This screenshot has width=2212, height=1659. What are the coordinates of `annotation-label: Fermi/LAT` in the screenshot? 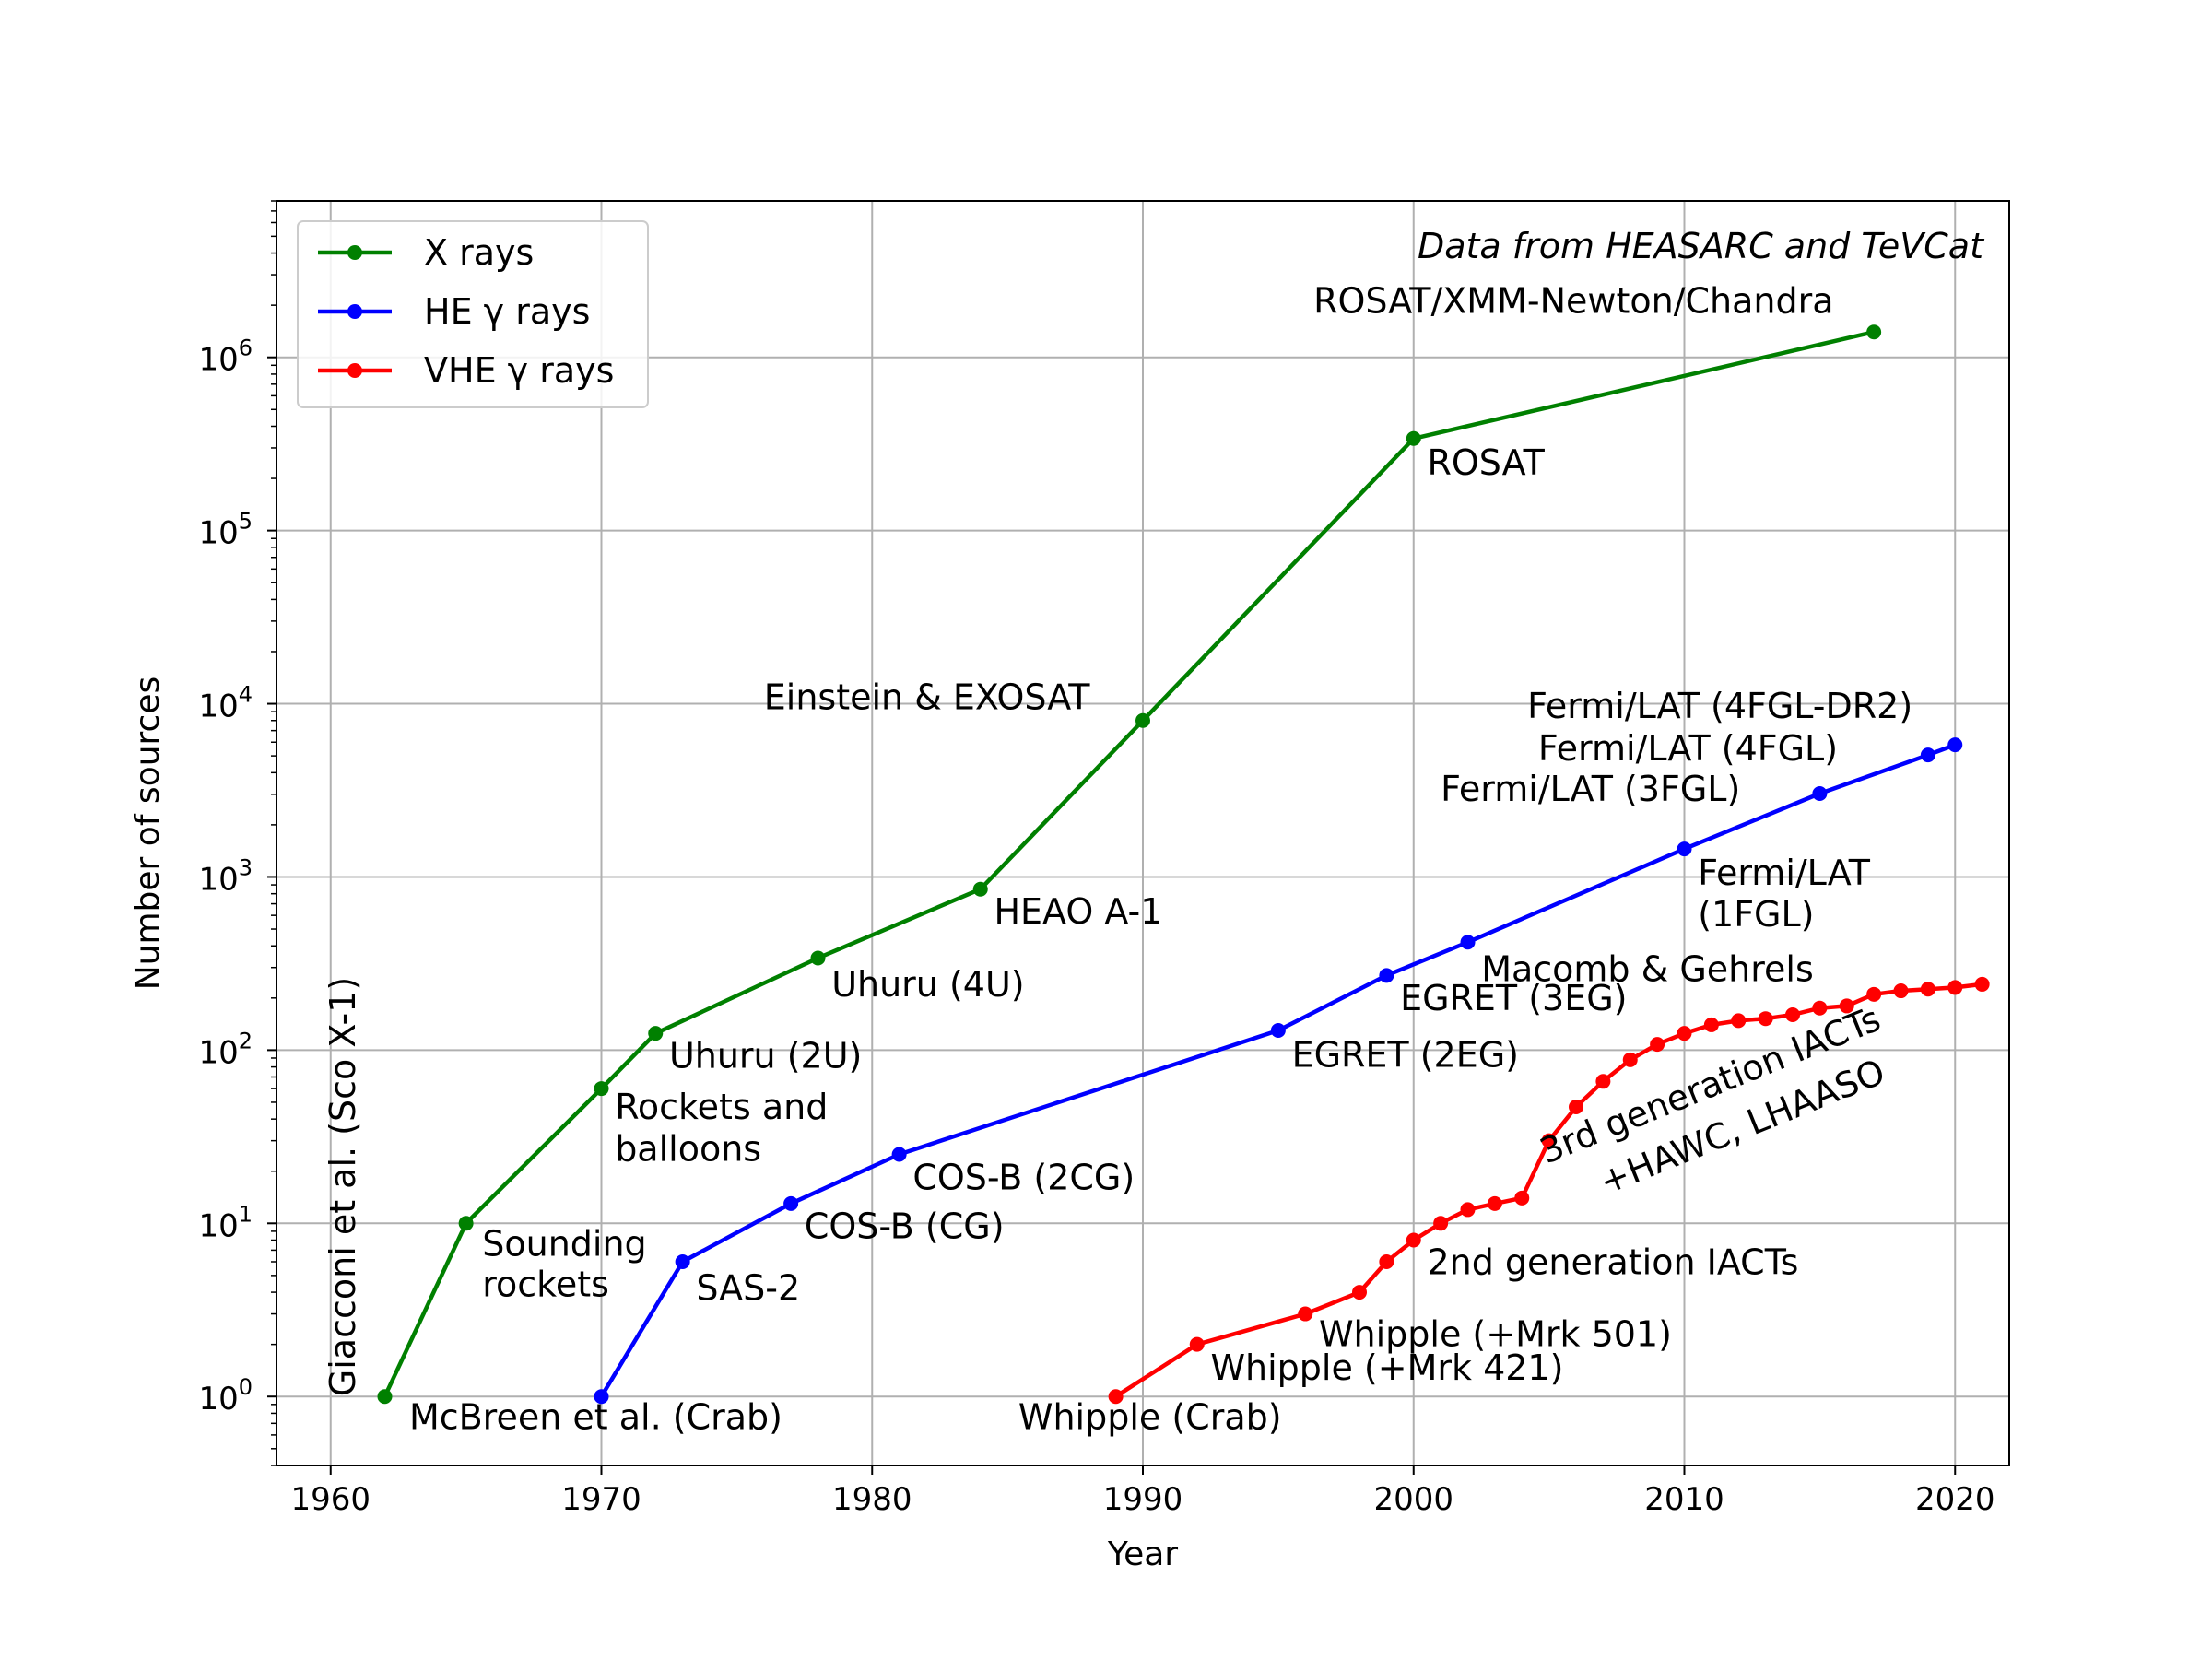 It's located at (1784, 873).